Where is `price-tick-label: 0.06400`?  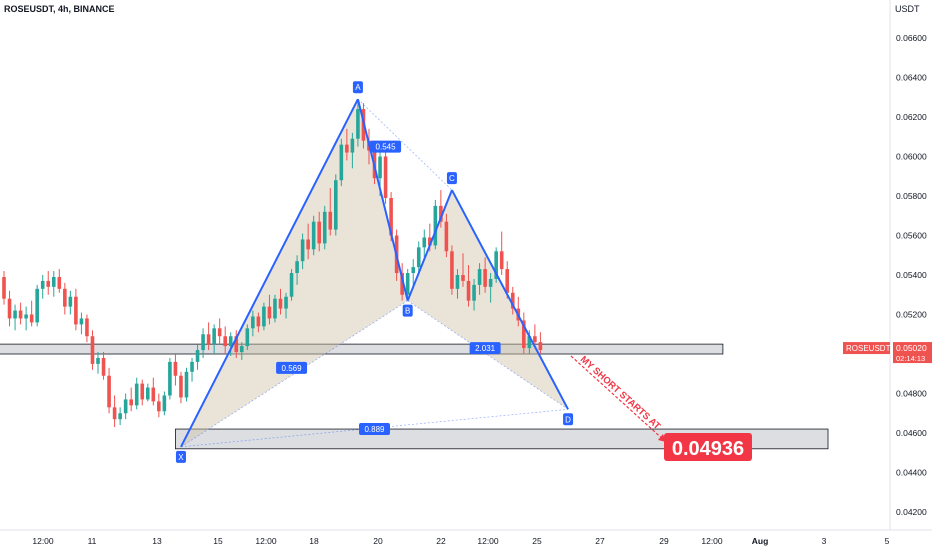 price-tick-label: 0.06400 is located at coordinates (911, 78).